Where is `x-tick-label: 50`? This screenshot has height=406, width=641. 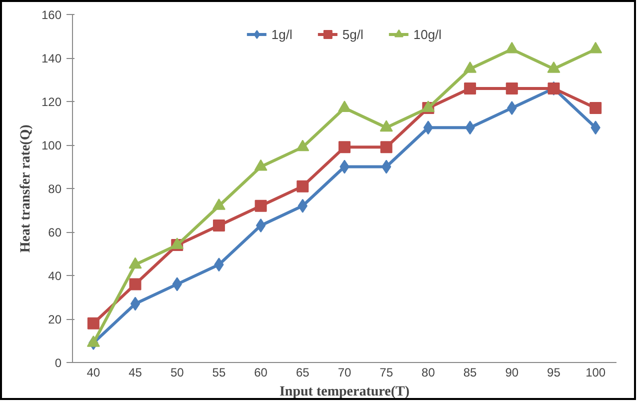
x-tick-label: 50 is located at coordinates (177, 373).